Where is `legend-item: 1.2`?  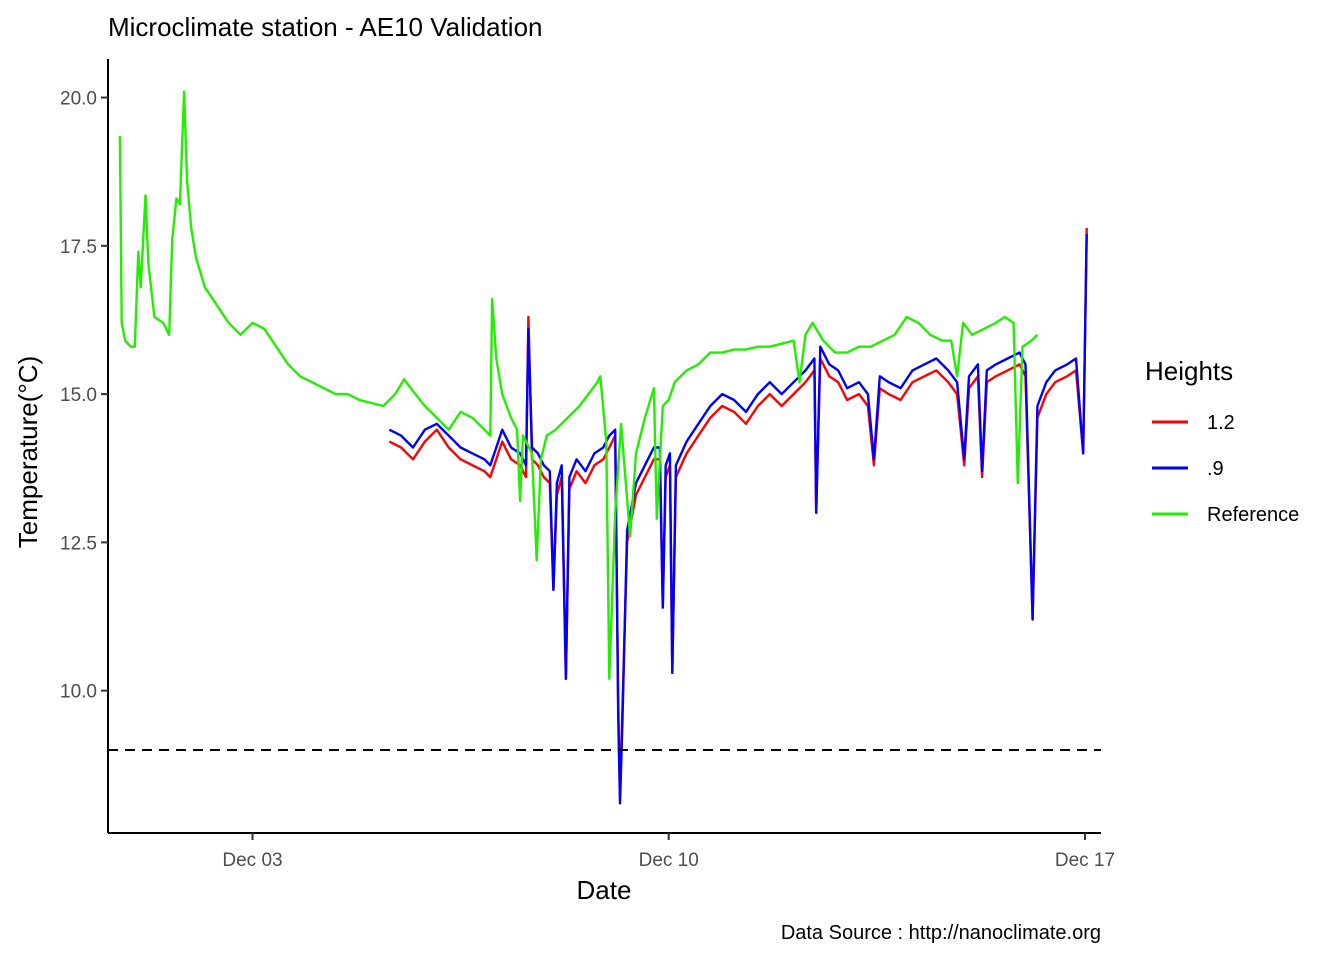 legend-item: 1.2 is located at coordinates (1193, 423).